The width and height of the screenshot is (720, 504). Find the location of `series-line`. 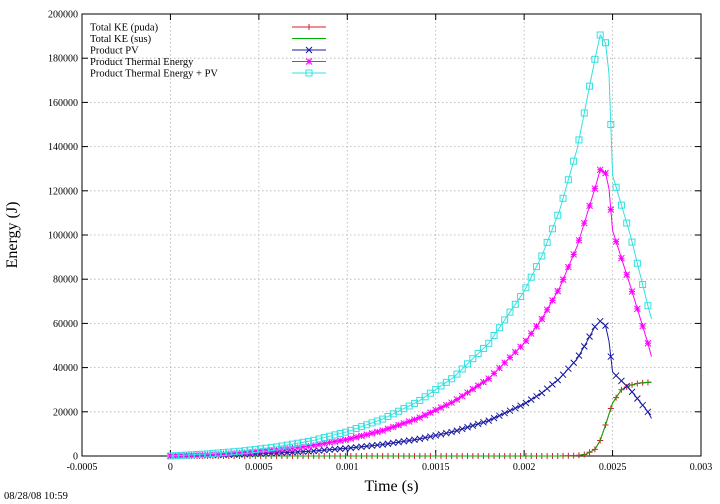

series-line is located at coordinates (411, 419).